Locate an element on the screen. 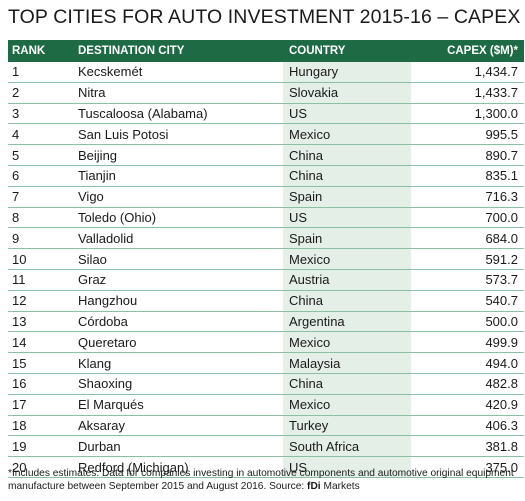 This screenshot has width=525, height=501. city-cell: Nitra is located at coordinates (177, 93).